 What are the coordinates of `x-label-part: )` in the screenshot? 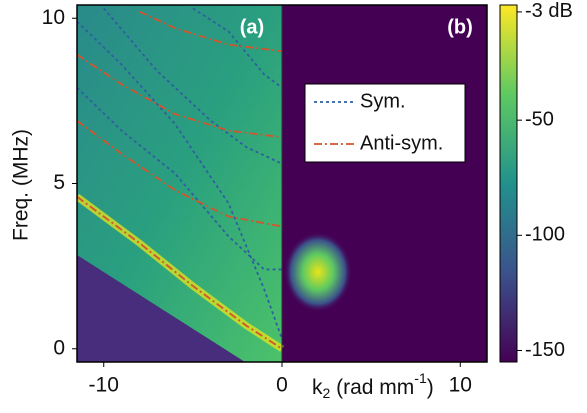 It's located at (430, 387).